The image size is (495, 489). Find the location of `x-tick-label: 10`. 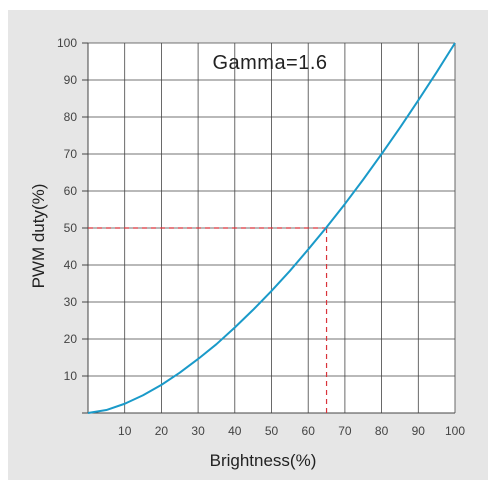

x-tick-label: 10 is located at coordinates (125, 431).